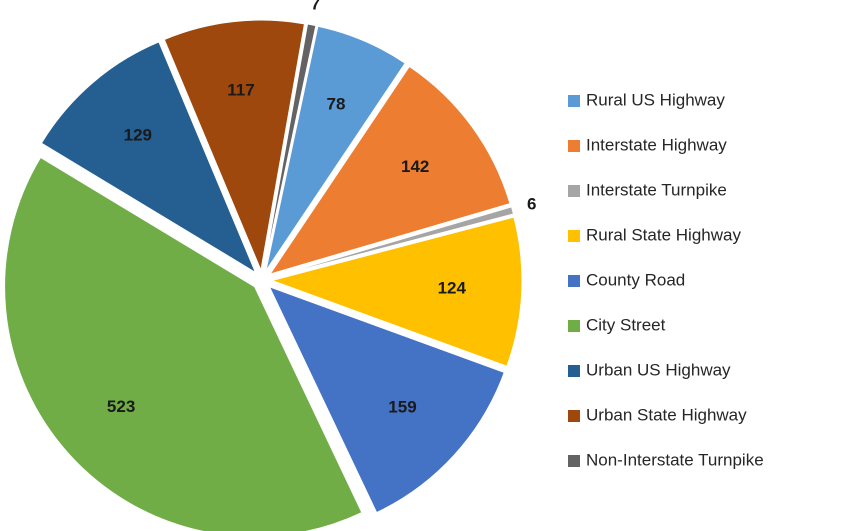 The height and width of the screenshot is (531, 852). What do you see at coordinates (415, 166) in the screenshot?
I see `data-label: 142` at bounding box center [415, 166].